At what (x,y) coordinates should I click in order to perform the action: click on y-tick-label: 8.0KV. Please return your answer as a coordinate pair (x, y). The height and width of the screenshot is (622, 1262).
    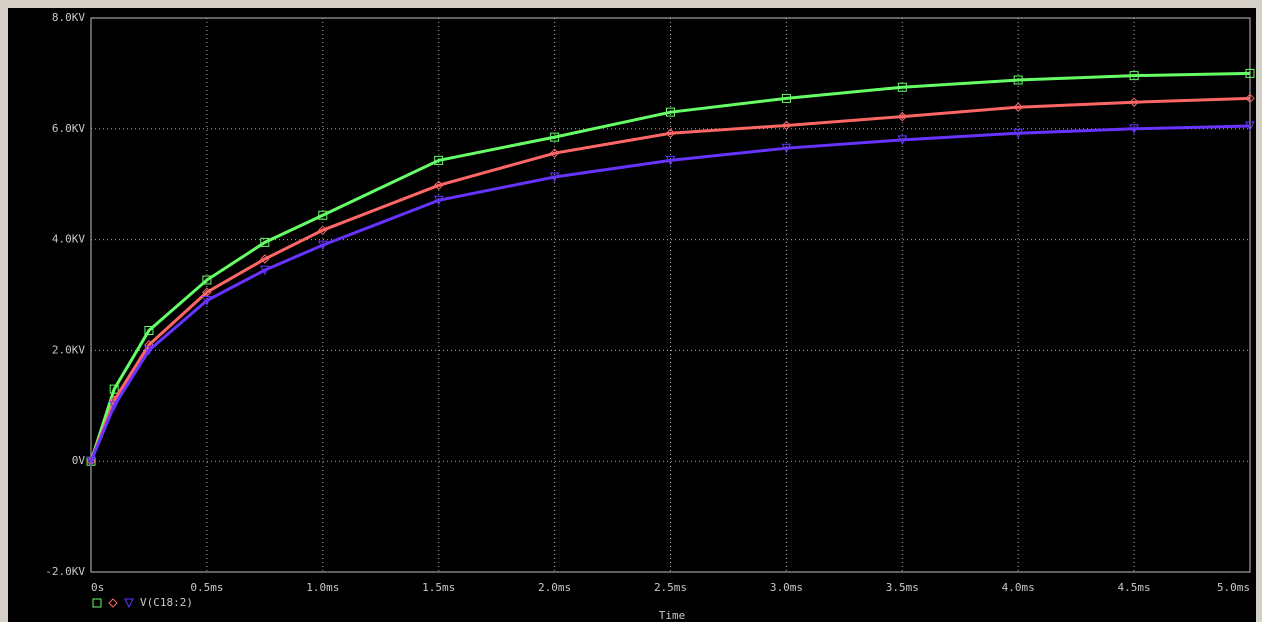
    Looking at the image, I should click on (68, 17).